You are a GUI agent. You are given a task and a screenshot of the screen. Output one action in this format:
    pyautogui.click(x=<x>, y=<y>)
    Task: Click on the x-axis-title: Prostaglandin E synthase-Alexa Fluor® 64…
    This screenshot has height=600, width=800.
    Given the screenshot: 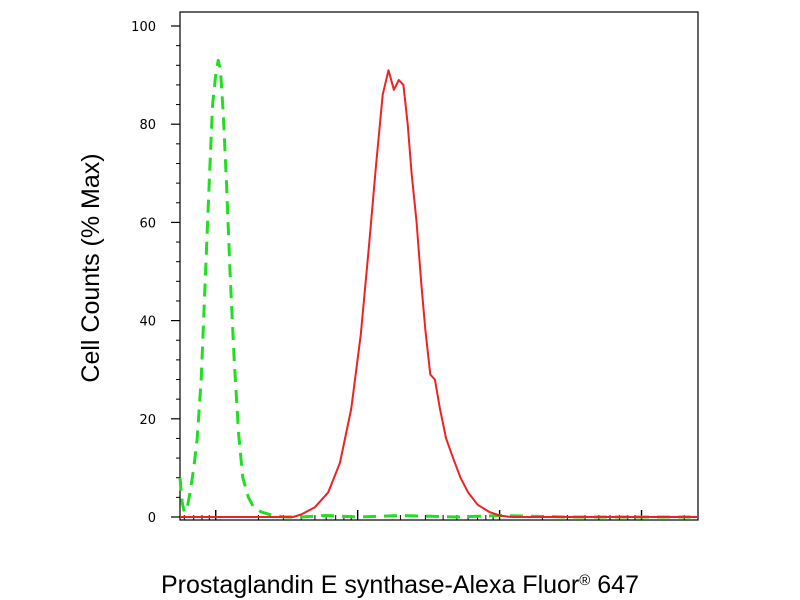 What is the action you would take?
    pyautogui.click(x=400, y=585)
    